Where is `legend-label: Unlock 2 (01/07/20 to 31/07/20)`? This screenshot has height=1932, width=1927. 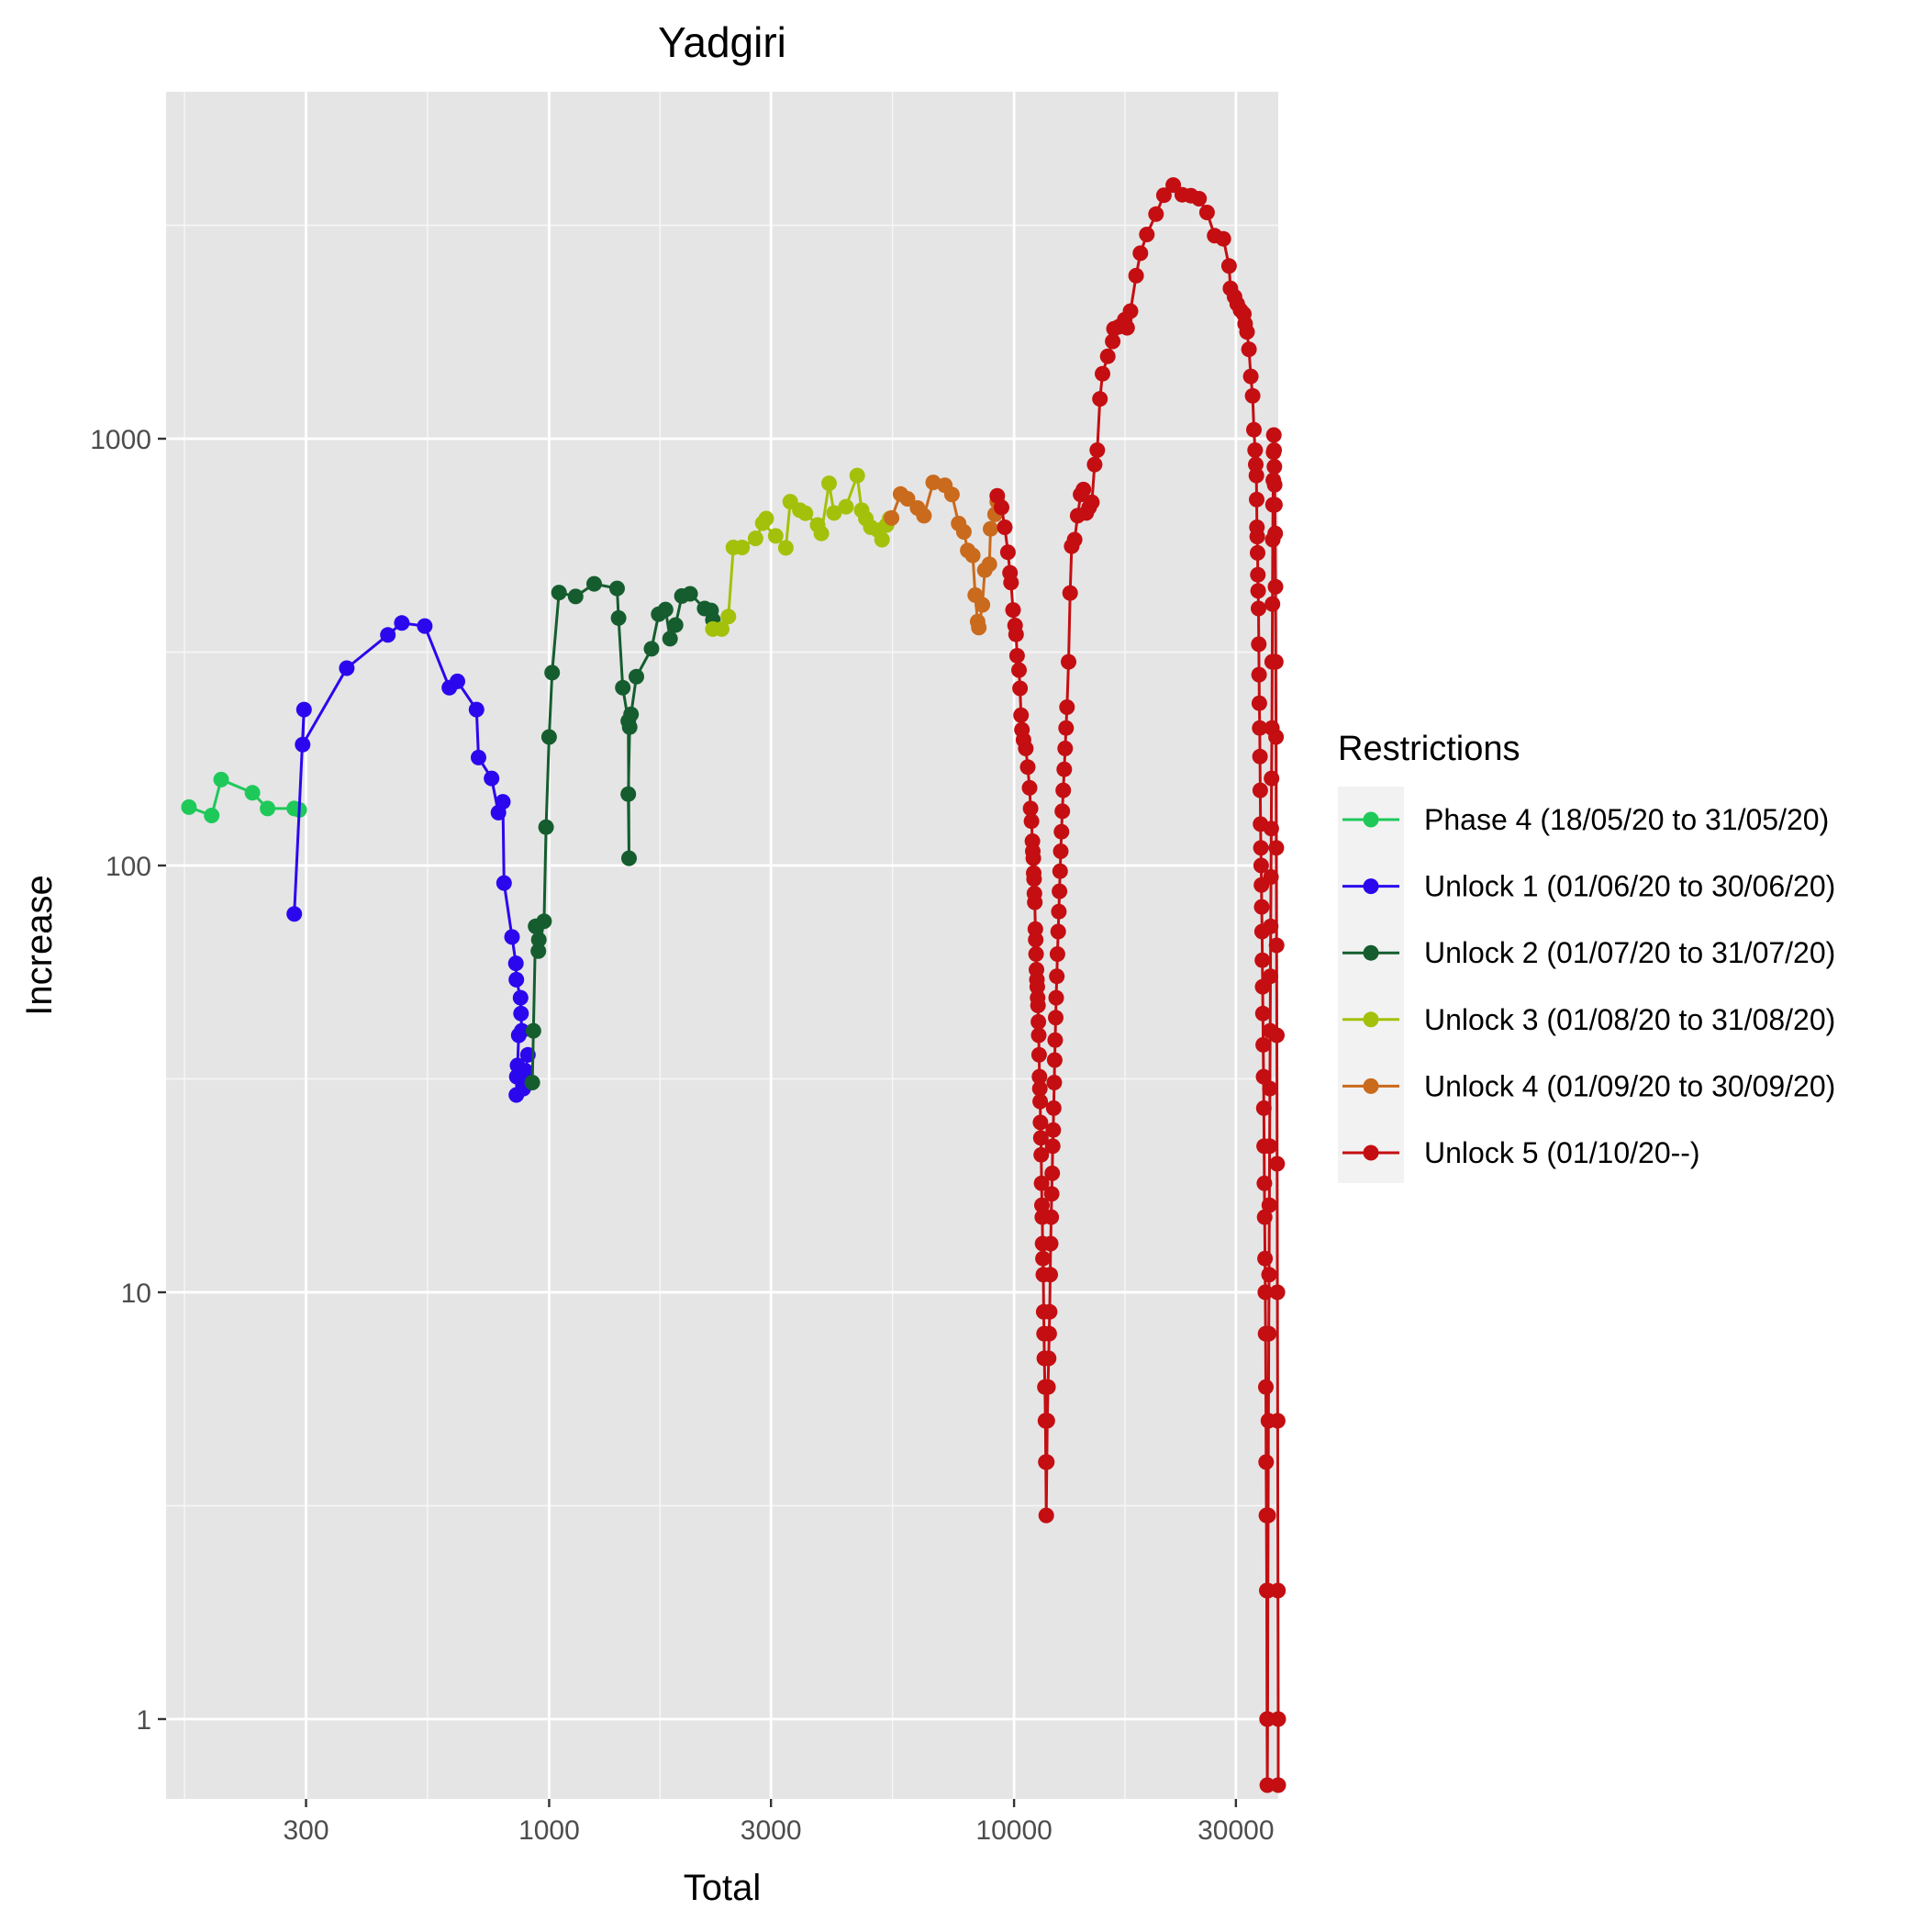 legend-label: Unlock 2 (01/07/20 to 31/07/20) is located at coordinates (1629, 952).